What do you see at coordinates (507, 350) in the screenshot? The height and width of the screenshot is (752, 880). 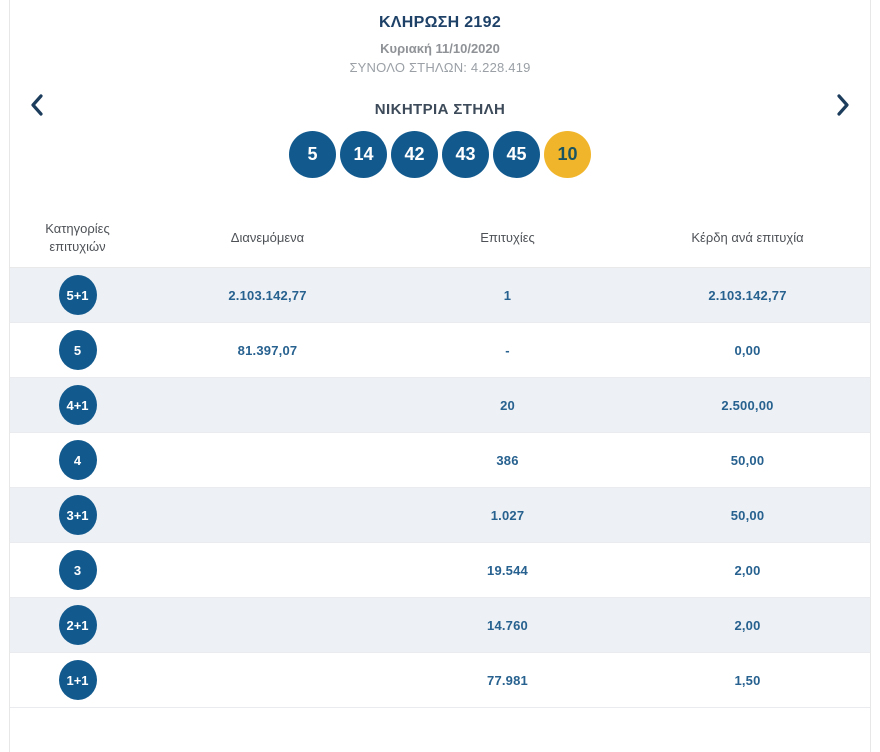 I see `winners-value: -` at bounding box center [507, 350].